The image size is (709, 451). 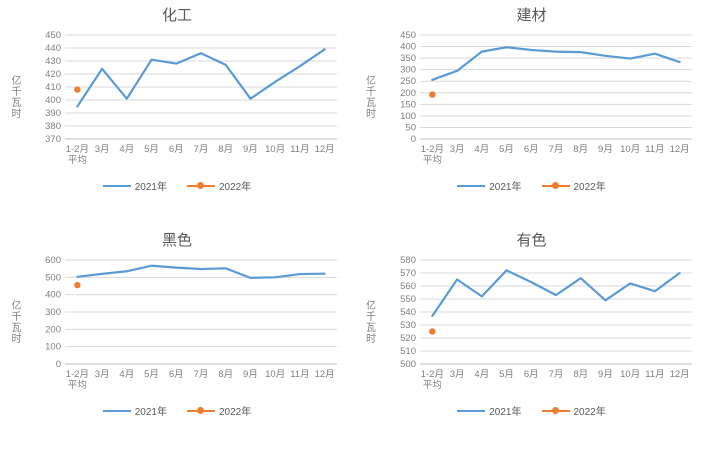 What do you see at coordinates (53, 277) in the screenshot?
I see `y-tick-label: 500` at bounding box center [53, 277].